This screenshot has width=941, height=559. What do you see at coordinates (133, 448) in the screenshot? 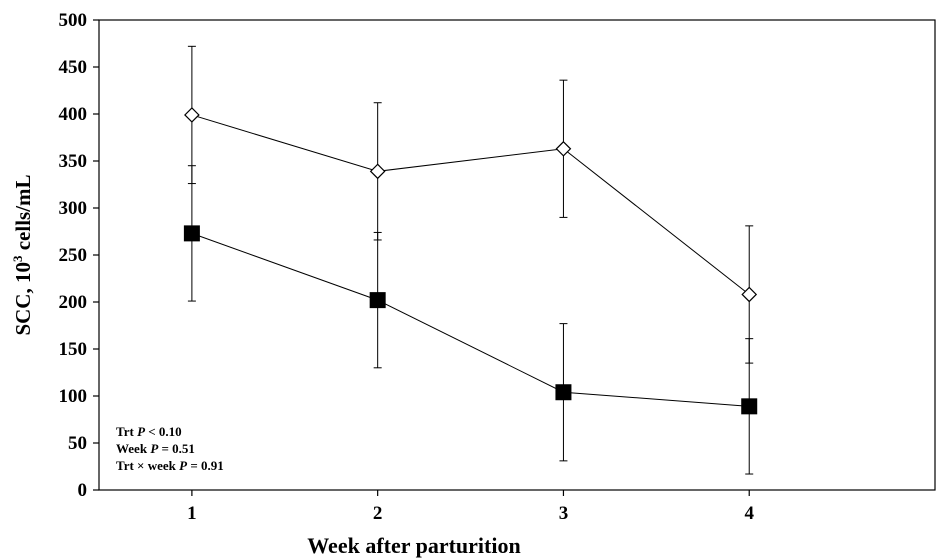
I see `annotation-2-pre: Week` at bounding box center [133, 448].